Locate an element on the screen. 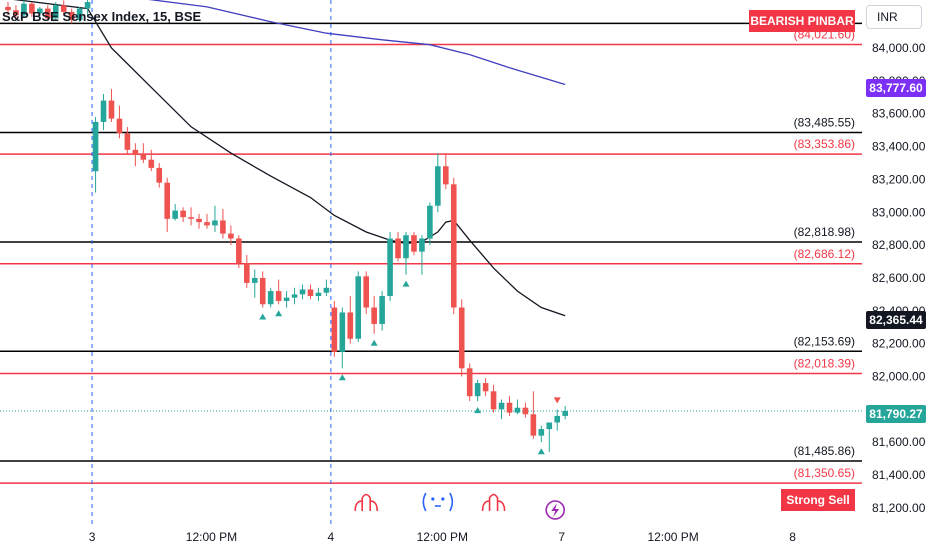 The height and width of the screenshot is (550, 932). doji-pattern-icon is located at coordinates (438, 502).